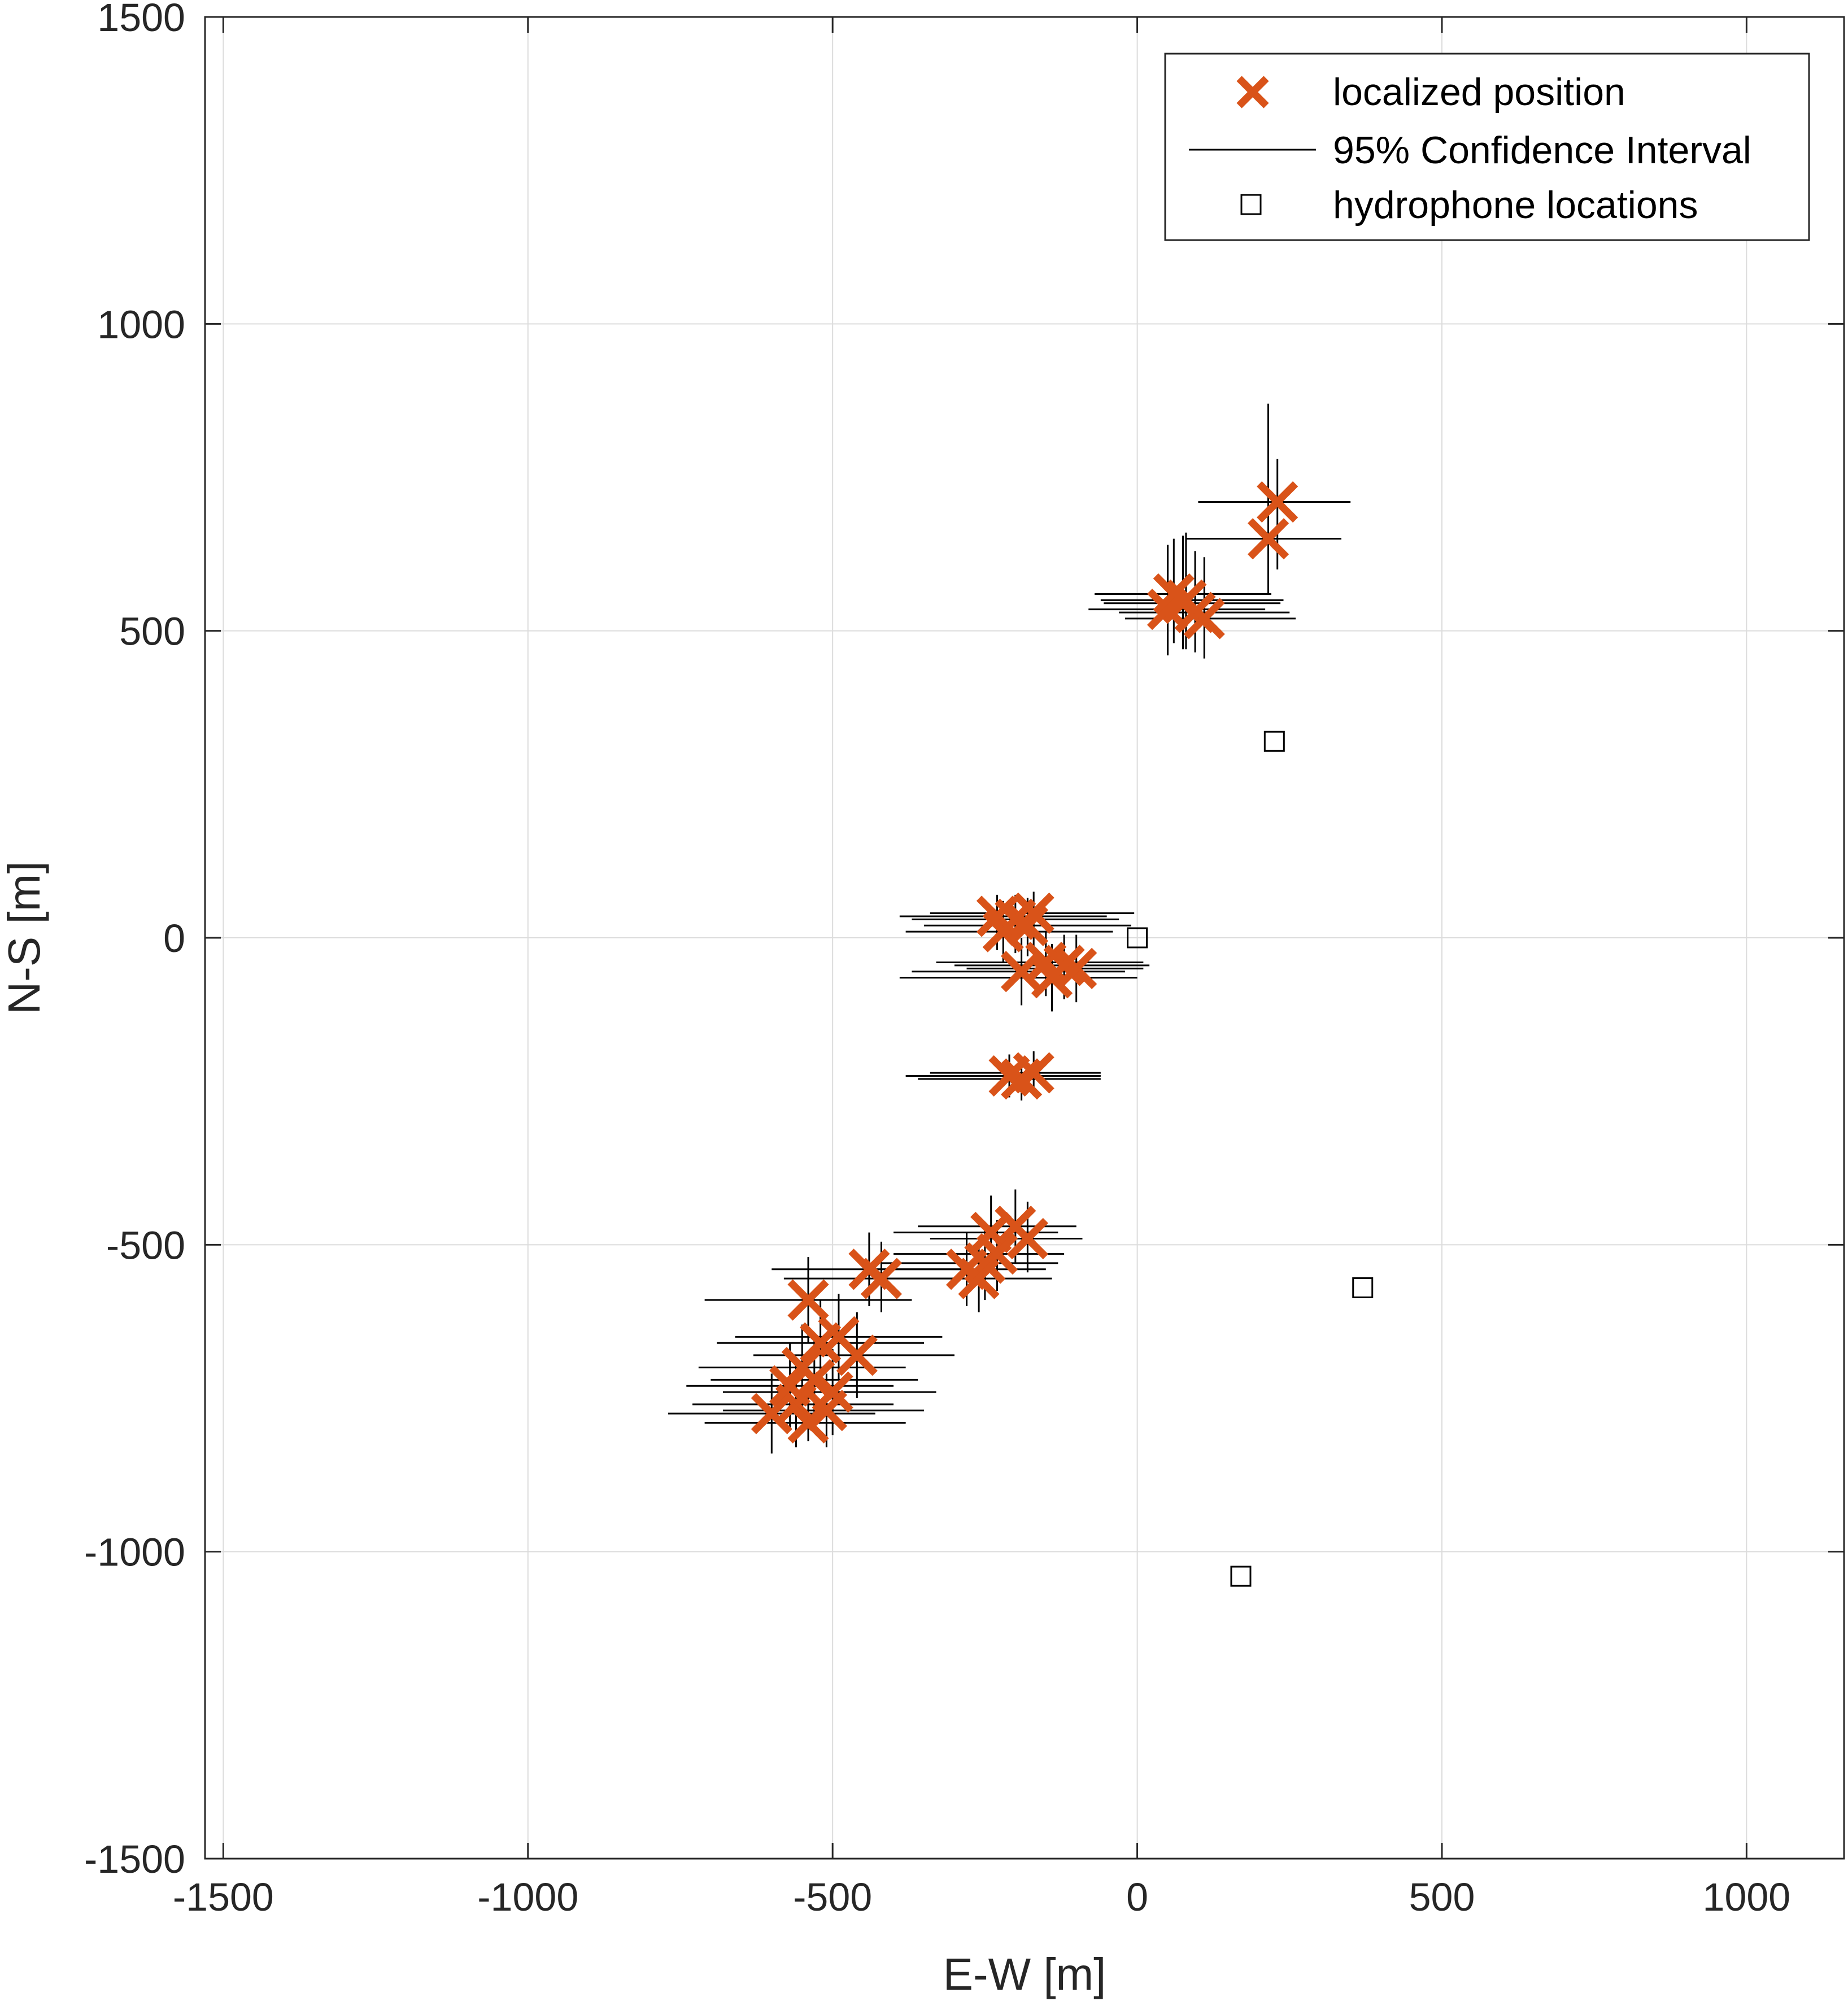  What do you see at coordinates (141, 324) in the screenshot?
I see `y-tick-label: 1000` at bounding box center [141, 324].